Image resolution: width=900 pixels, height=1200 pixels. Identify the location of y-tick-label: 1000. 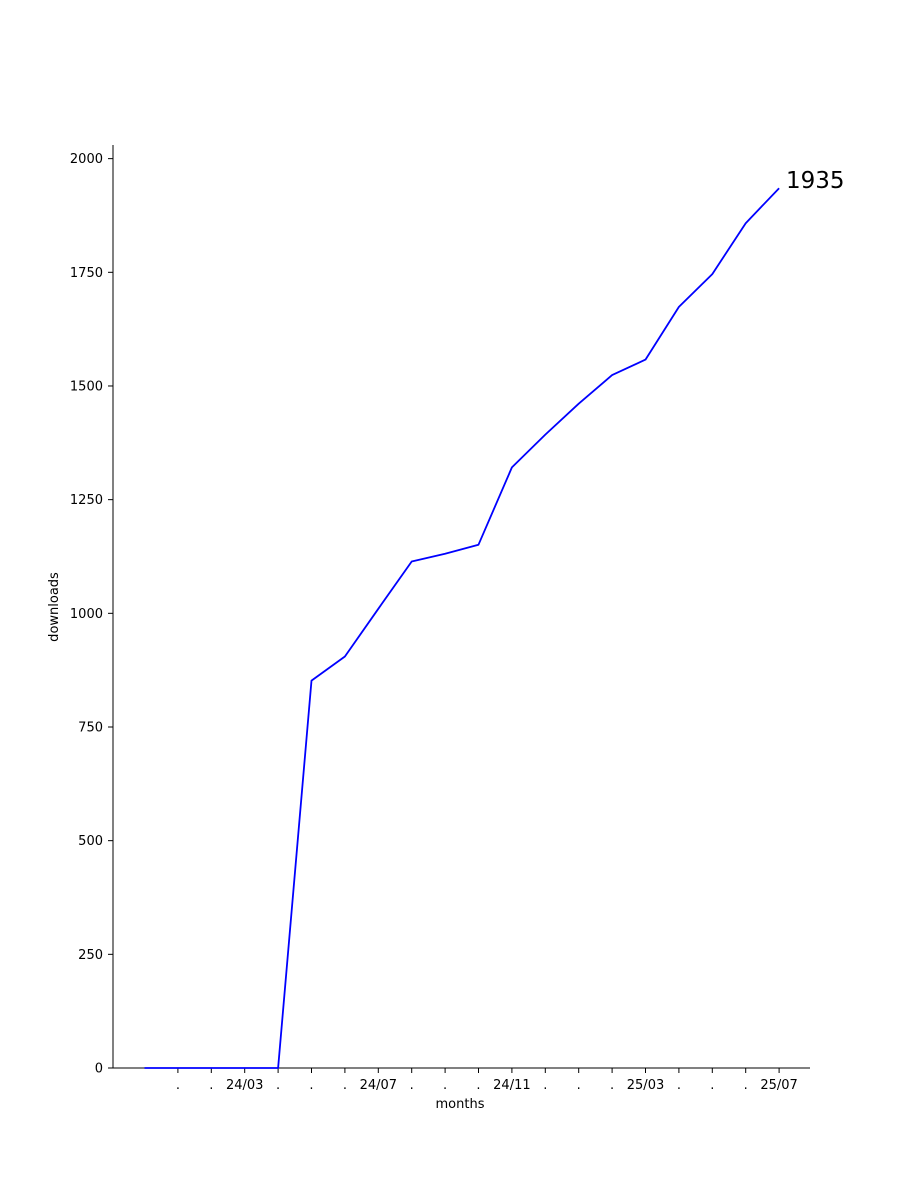
(86, 614).